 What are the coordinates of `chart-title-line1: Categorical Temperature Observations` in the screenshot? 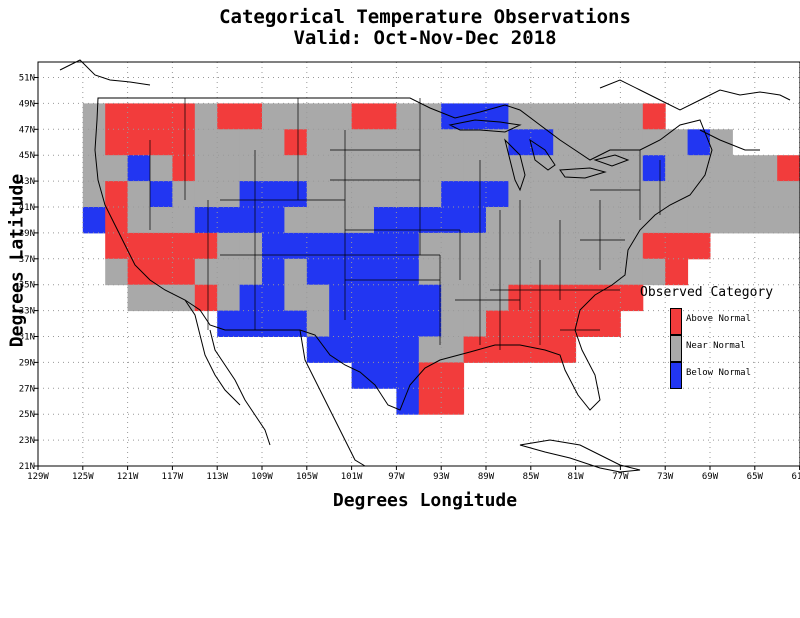 It's located at (425, 17).